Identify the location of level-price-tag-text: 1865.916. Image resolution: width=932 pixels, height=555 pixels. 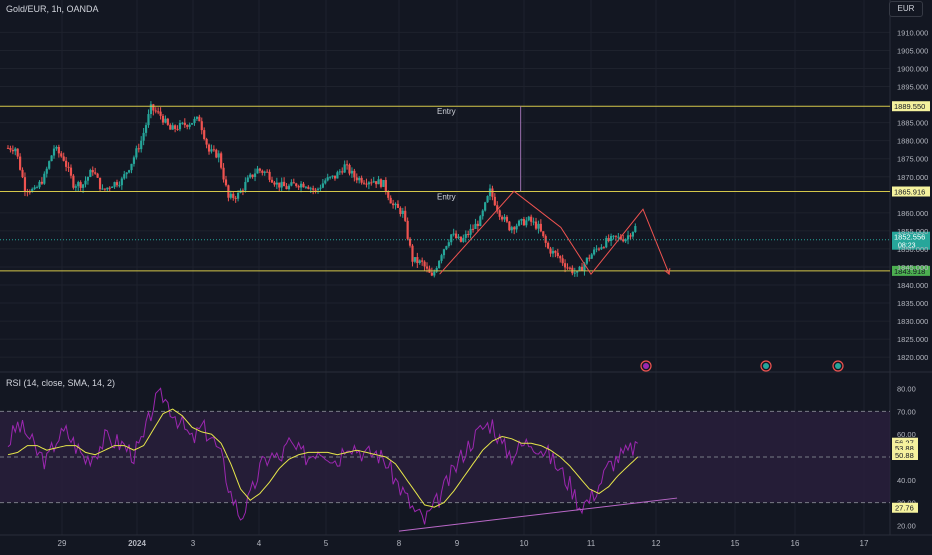
(909, 191).